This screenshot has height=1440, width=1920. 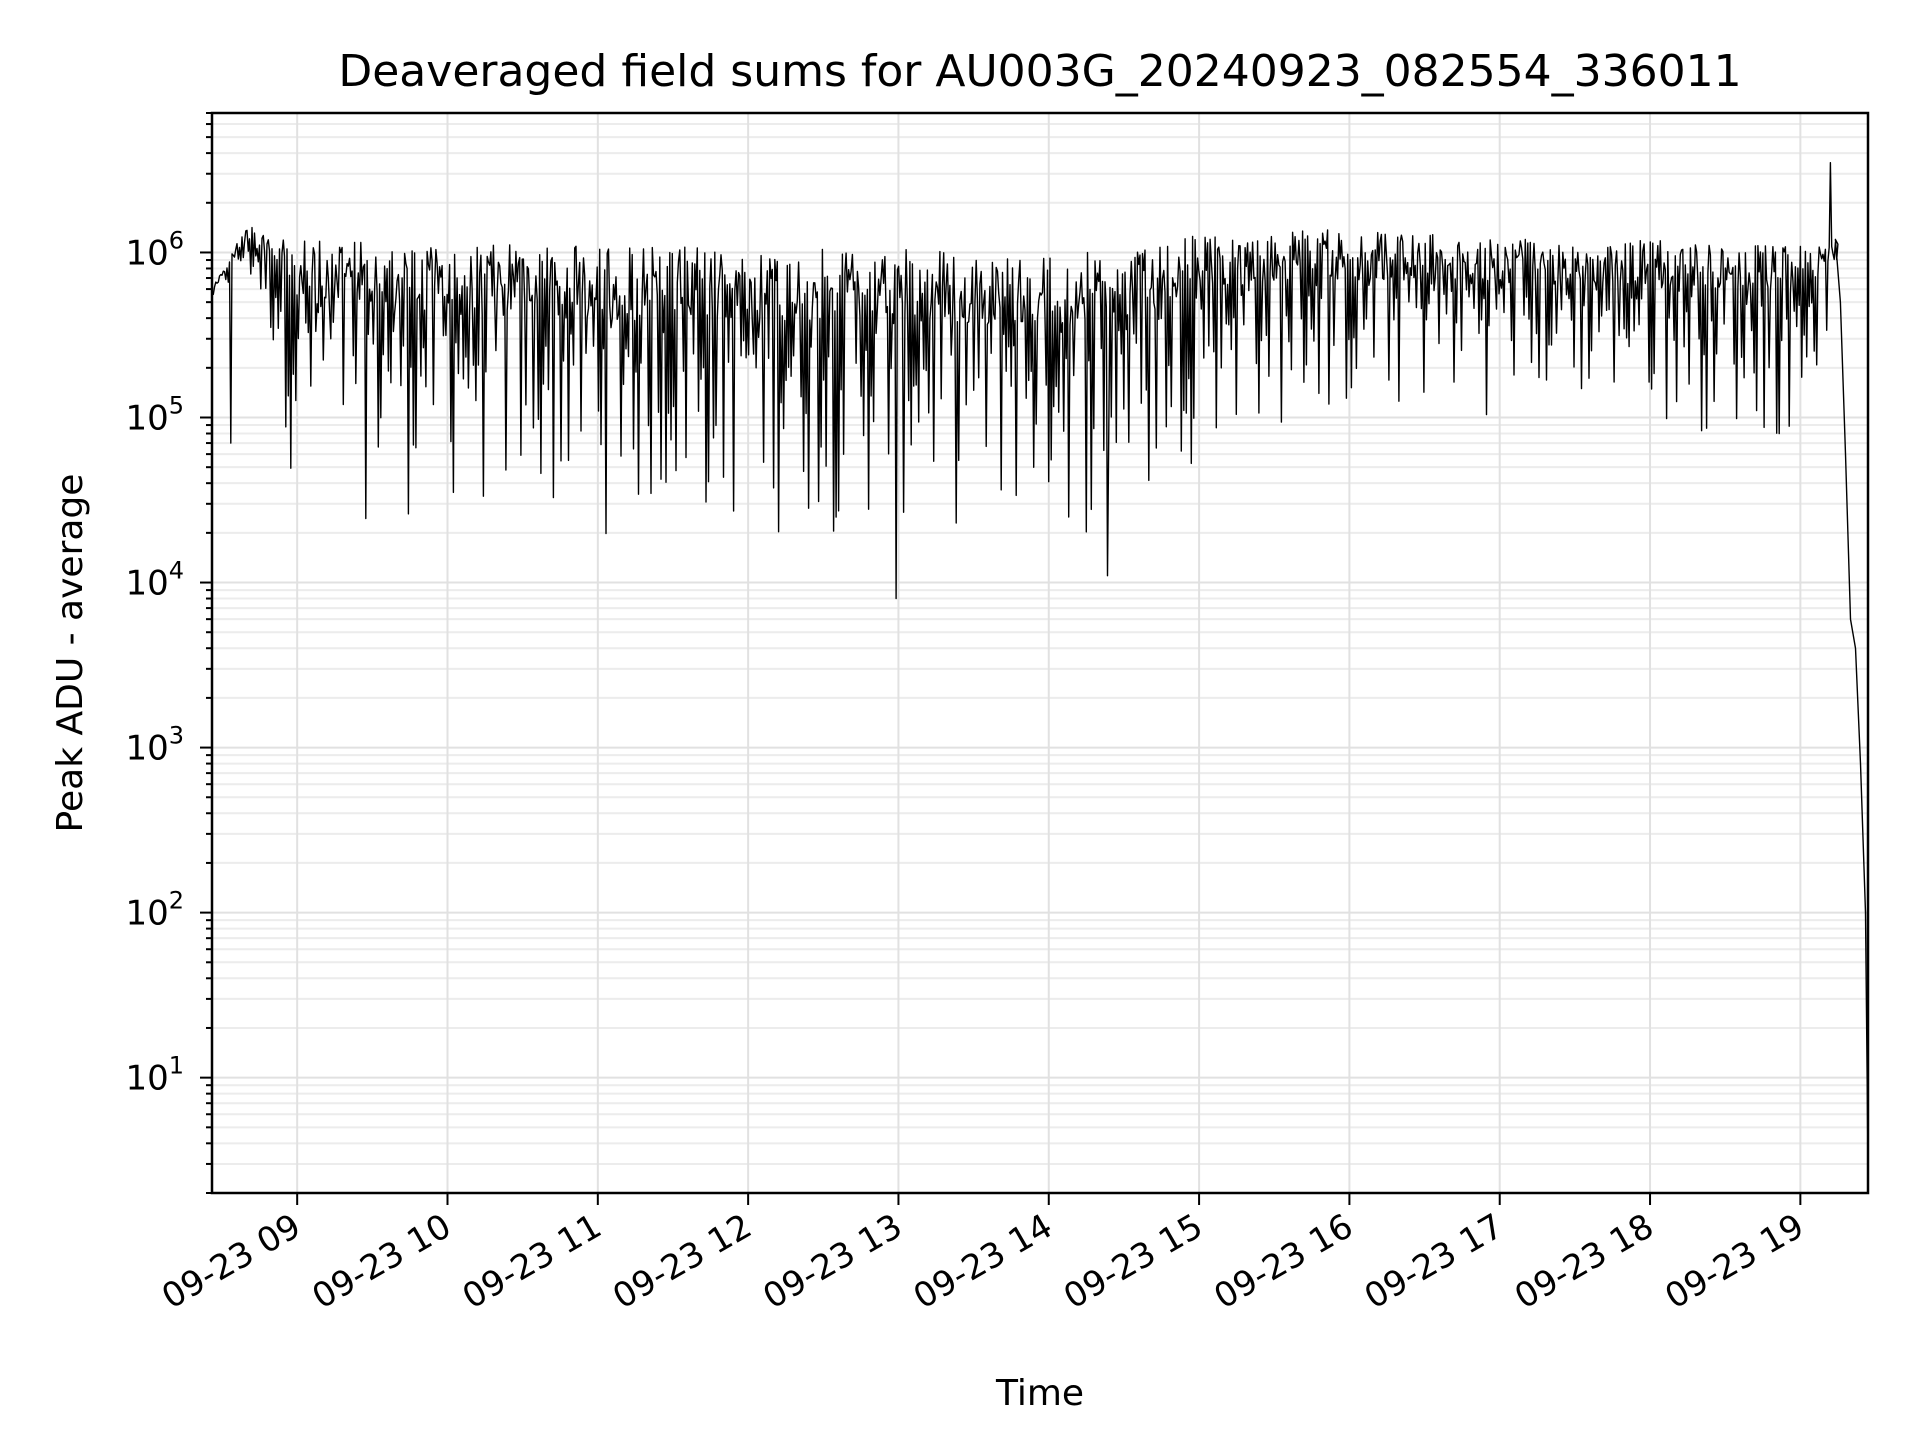 I want to click on y-tick-label: 10³, so click(x=154, y=745).